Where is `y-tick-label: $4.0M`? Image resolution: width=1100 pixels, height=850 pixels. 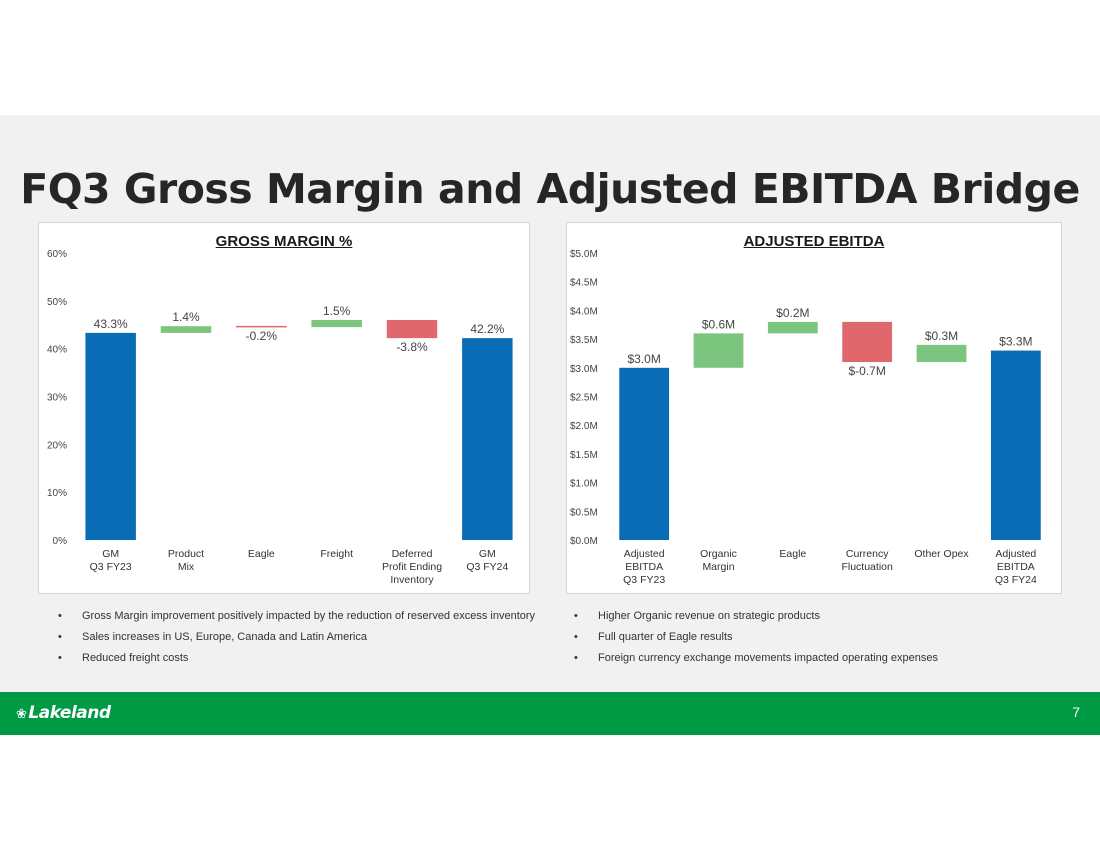
y-tick-label: $4.0M is located at coordinates (584, 311).